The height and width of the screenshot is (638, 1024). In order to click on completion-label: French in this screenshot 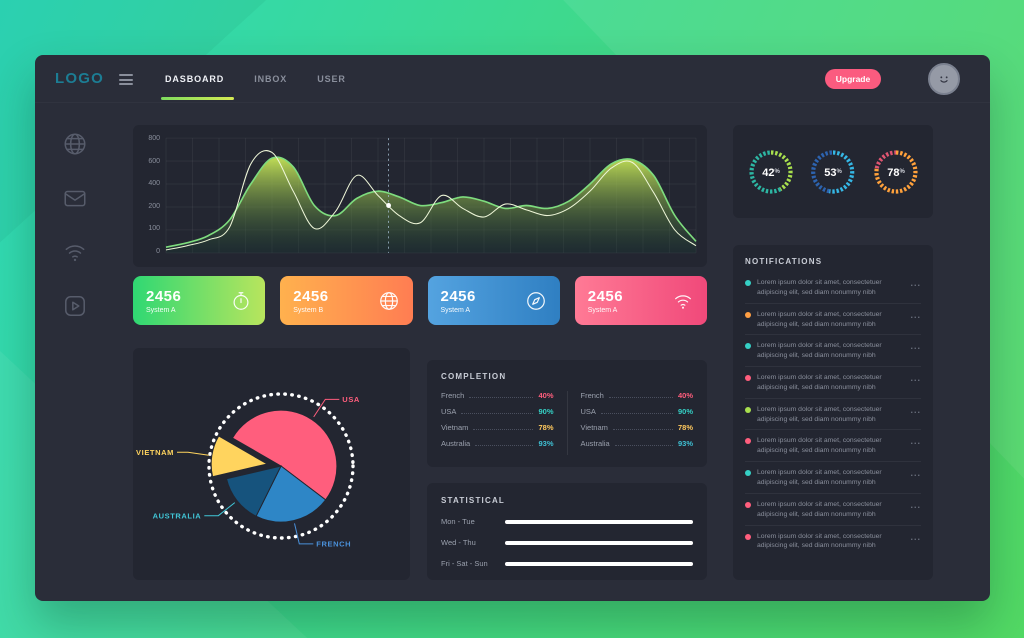, I will do `click(592, 395)`.